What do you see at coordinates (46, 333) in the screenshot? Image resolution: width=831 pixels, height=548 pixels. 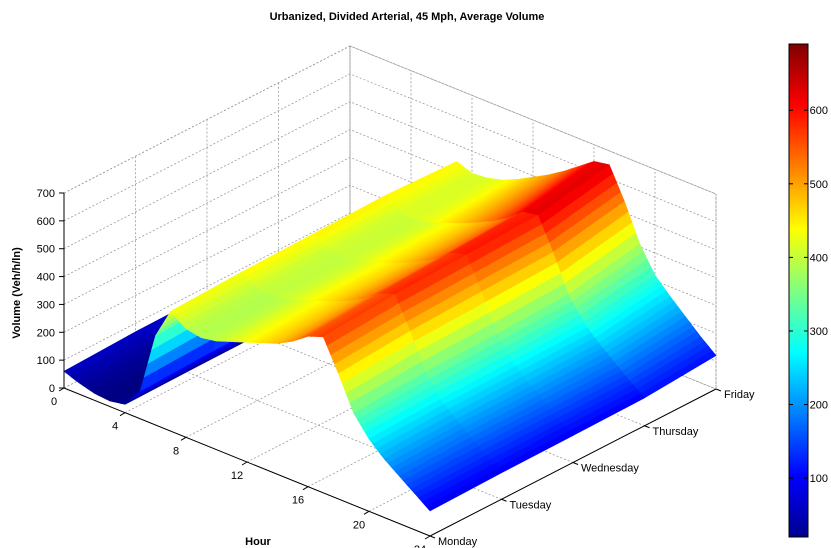 I see `z-tick-label: 200` at bounding box center [46, 333].